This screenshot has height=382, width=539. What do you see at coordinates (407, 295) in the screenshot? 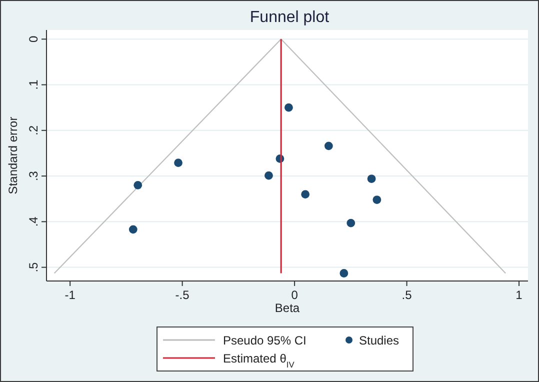
I see `x-tick-label: .5` at bounding box center [407, 295].